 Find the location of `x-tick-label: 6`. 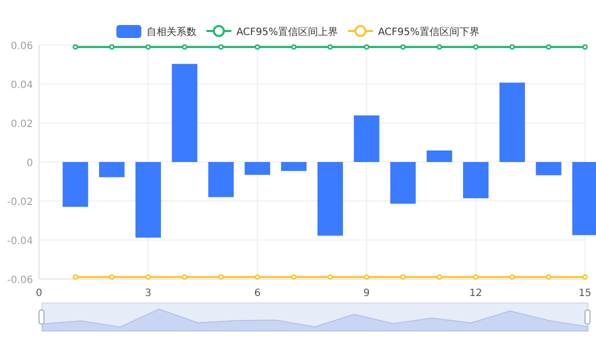

x-tick-label: 6 is located at coordinates (257, 293).